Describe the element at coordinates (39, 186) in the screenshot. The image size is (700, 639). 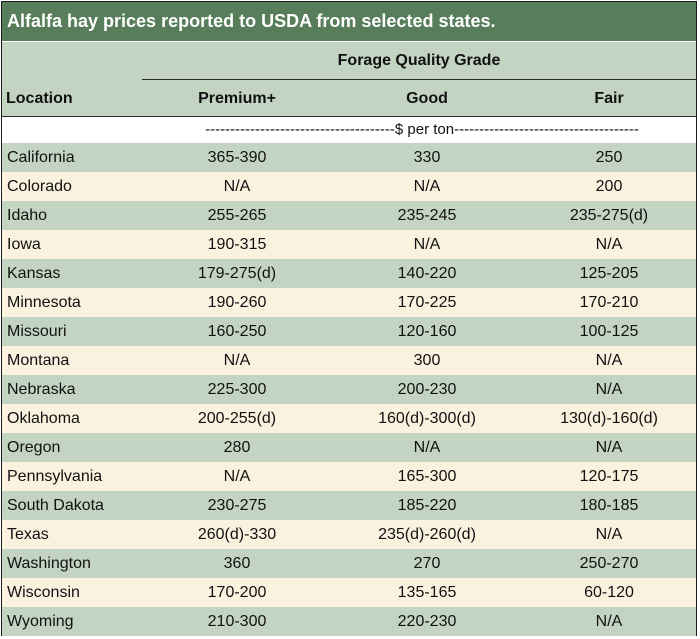
I see `cell-location: Colorado` at that location.